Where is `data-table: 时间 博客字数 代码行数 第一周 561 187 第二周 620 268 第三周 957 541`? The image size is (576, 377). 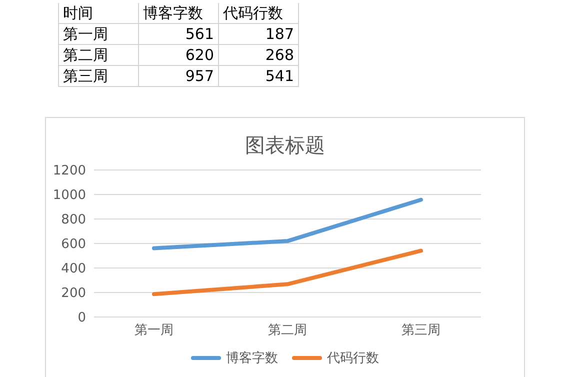 data-table: 时间 博客字数 代码行数 第一周 561 187 第二周 620 268 第三周 957 541 is located at coordinates (178, 45).